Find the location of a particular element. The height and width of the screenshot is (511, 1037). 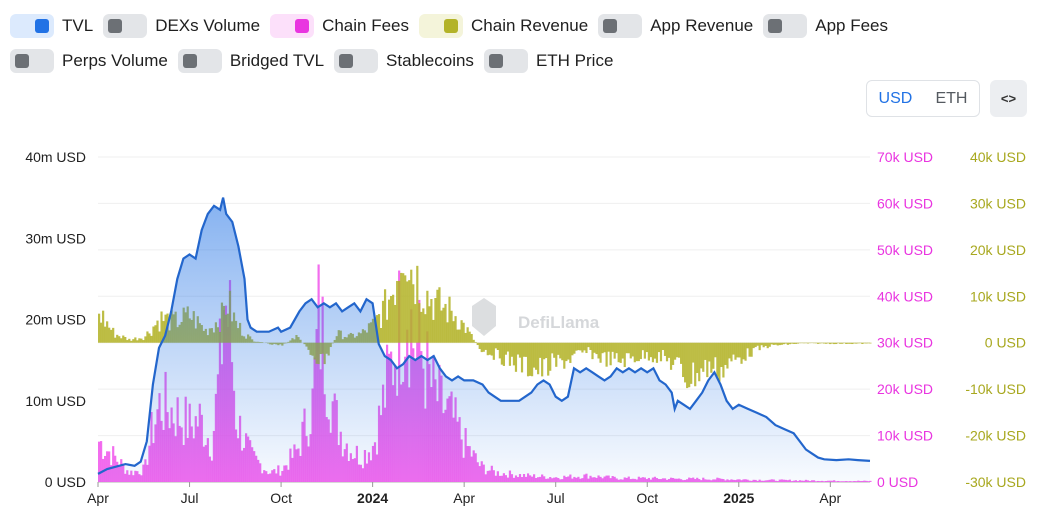

toggle-app-revenue: App Revenue is located at coordinates (675, 25).